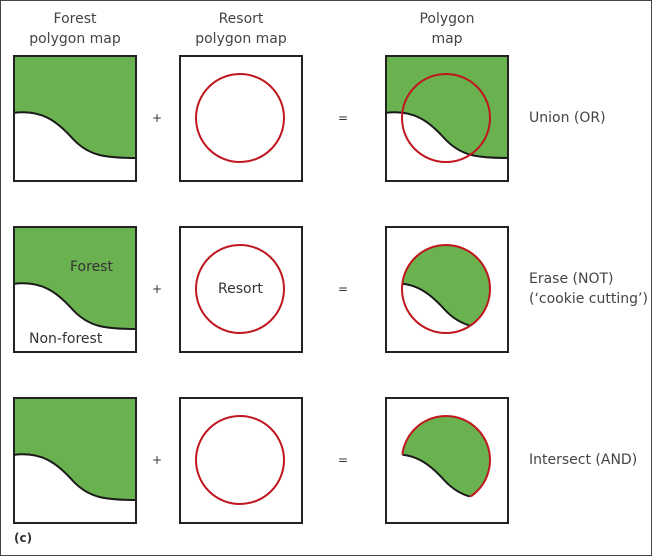 The width and height of the screenshot is (652, 556). Describe the element at coordinates (75, 19) in the screenshot. I see `header-line: Forest` at that location.